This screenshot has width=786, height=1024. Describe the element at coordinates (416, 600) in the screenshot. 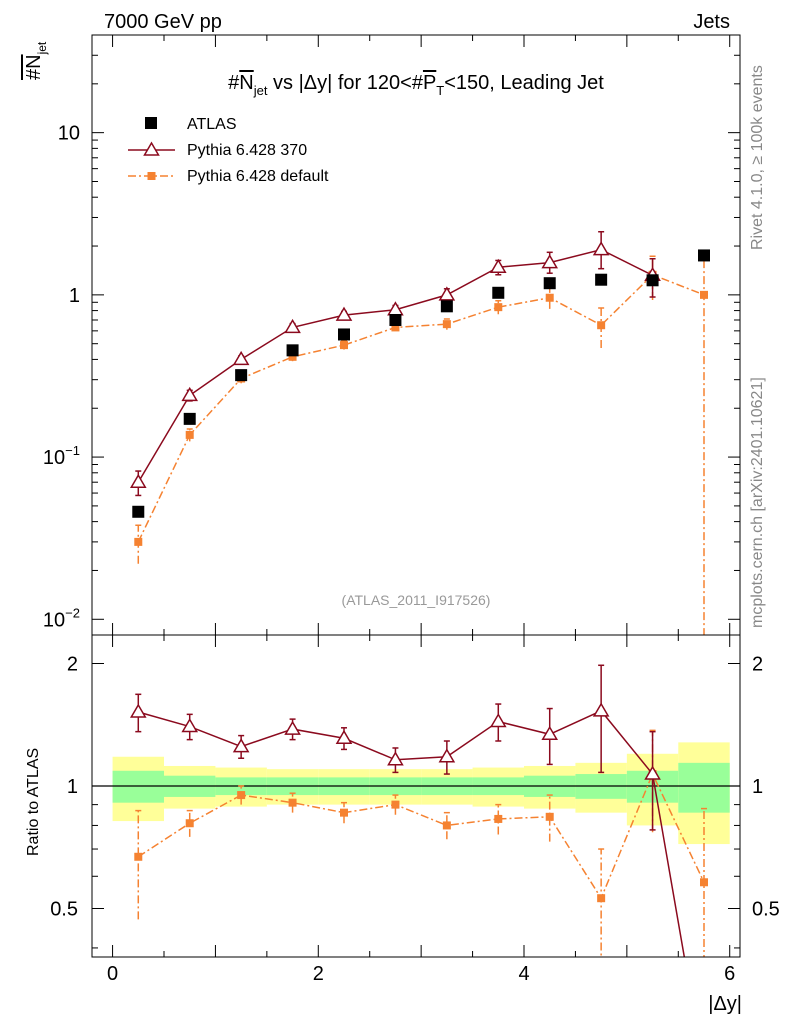

I see `analysis-id-watermark: (ATLAS_2011_I917526)` at that location.